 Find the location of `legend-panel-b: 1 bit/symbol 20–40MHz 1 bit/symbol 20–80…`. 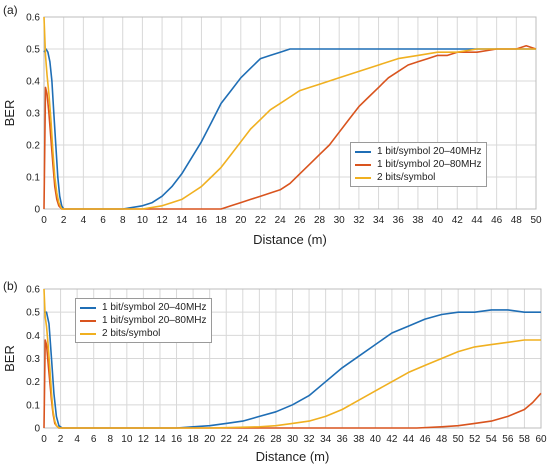

legend-panel-b: 1 bit/symbol 20–40MHz 1 bit/symbol 20–80… is located at coordinates (143, 320).